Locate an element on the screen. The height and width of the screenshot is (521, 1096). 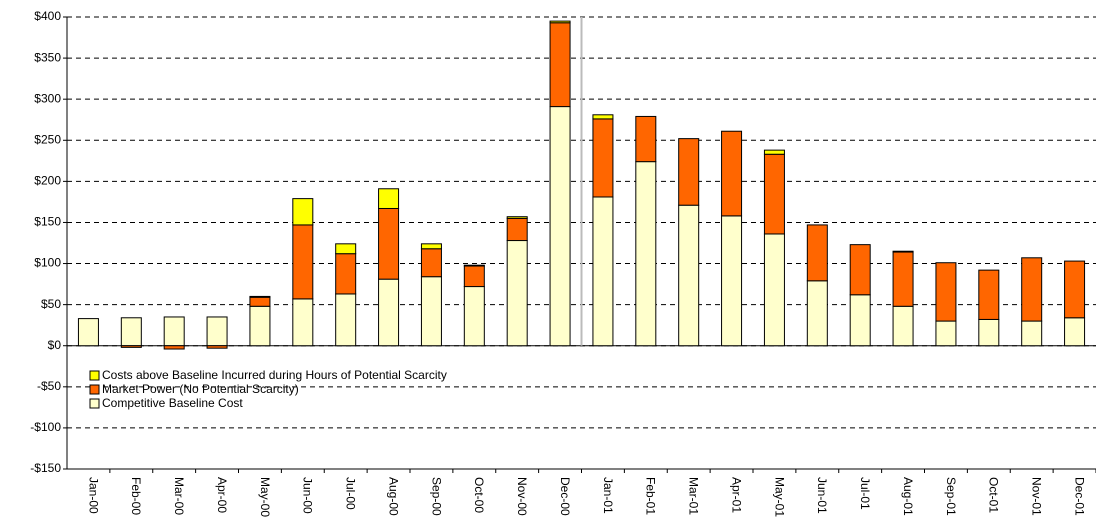
x-tick-label: Jul-00 is located at coordinates (351, 493).